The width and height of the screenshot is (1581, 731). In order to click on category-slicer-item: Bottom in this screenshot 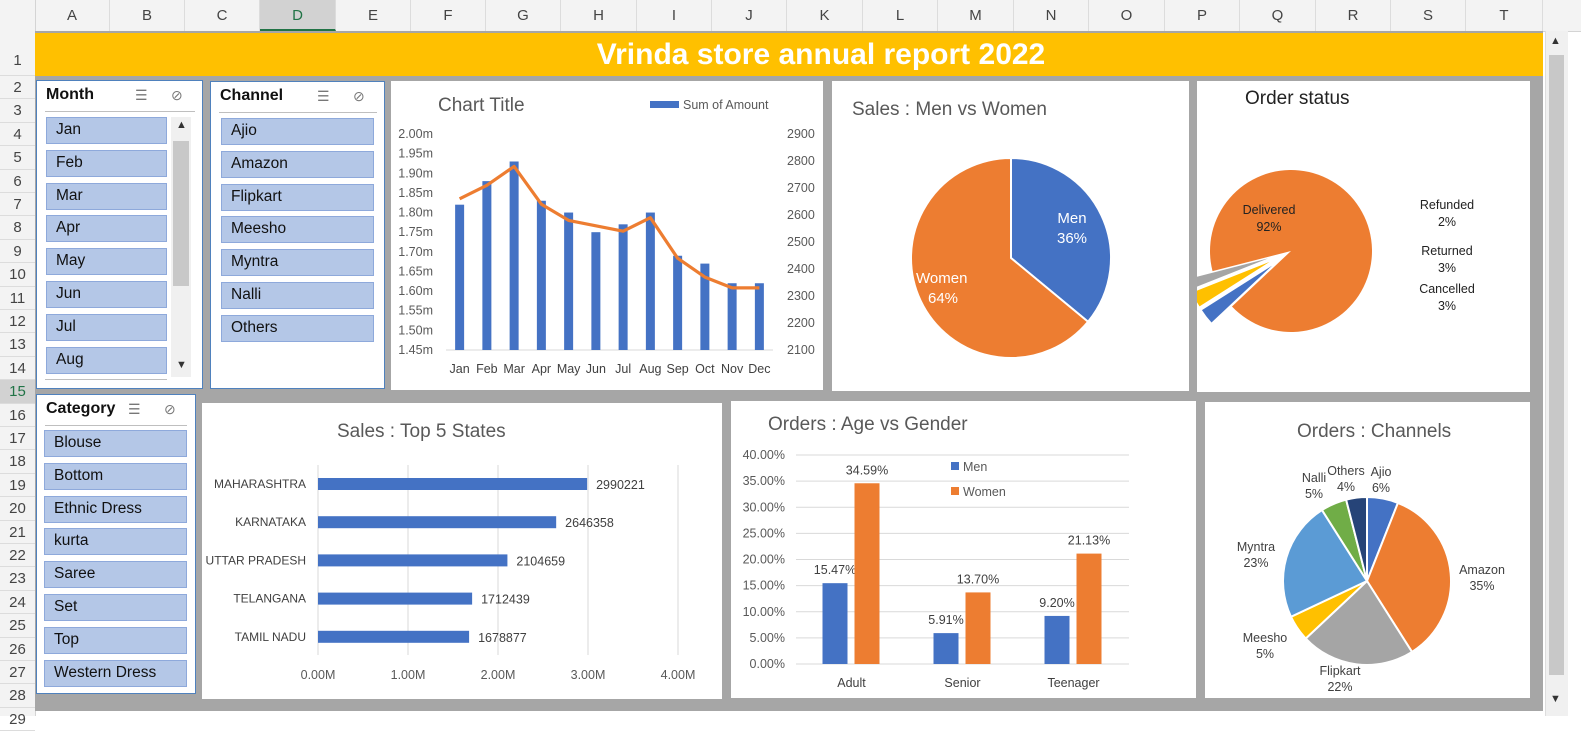, I will do `click(115, 476)`.